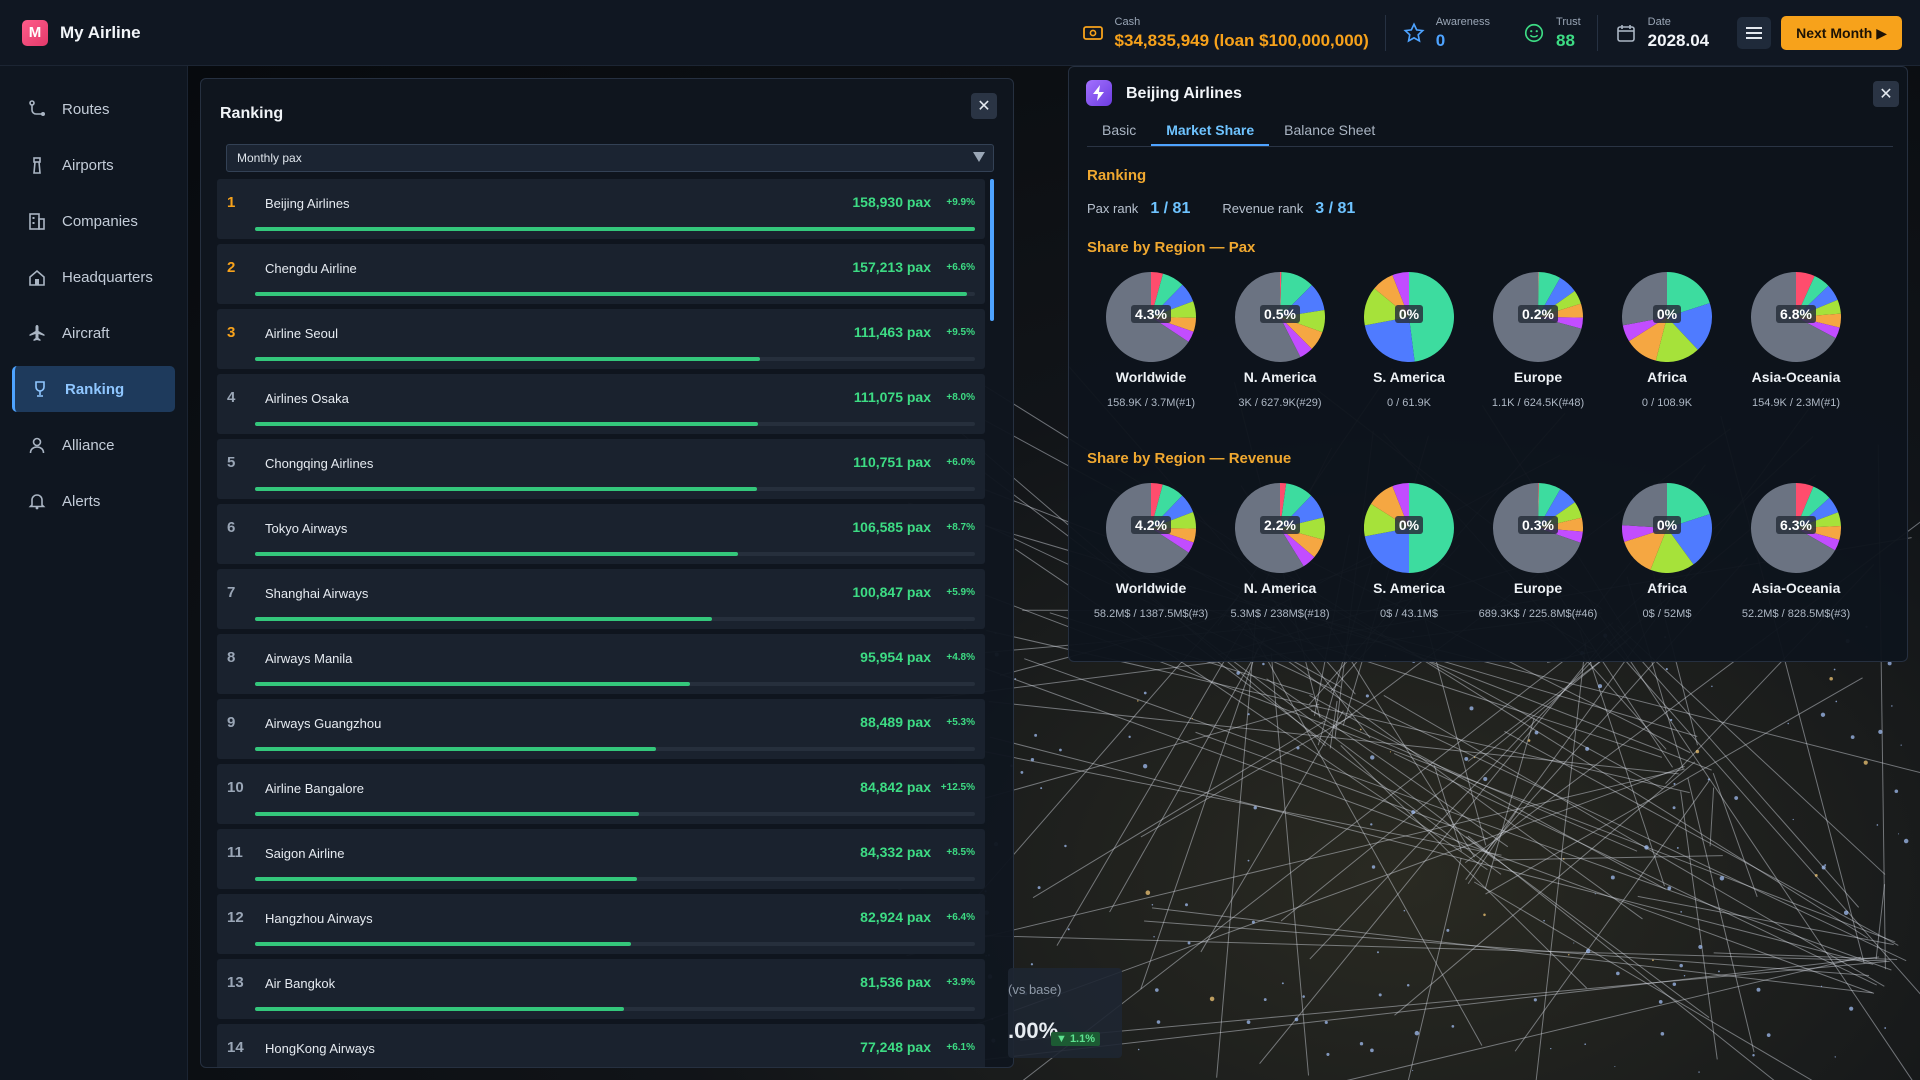 The image size is (1920, 1080). I want to click on pie-chart-n-america: 0.5% N. America 3K / 627.9K(#29), so click(1280, 340).